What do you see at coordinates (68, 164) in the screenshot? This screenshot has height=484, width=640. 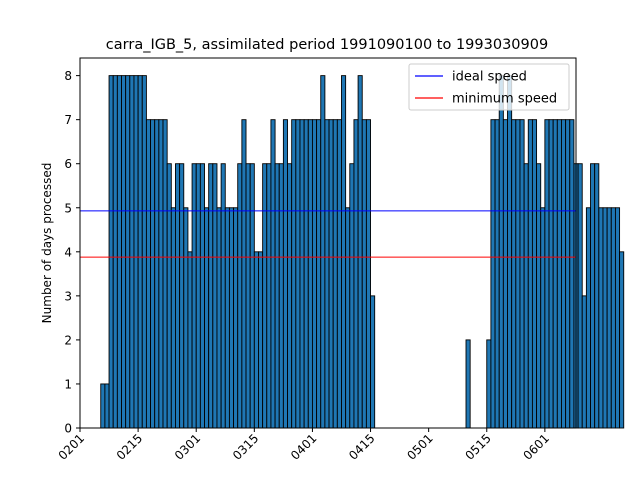 I see `y-tick-label: 6` at bounding box center [68, 164].